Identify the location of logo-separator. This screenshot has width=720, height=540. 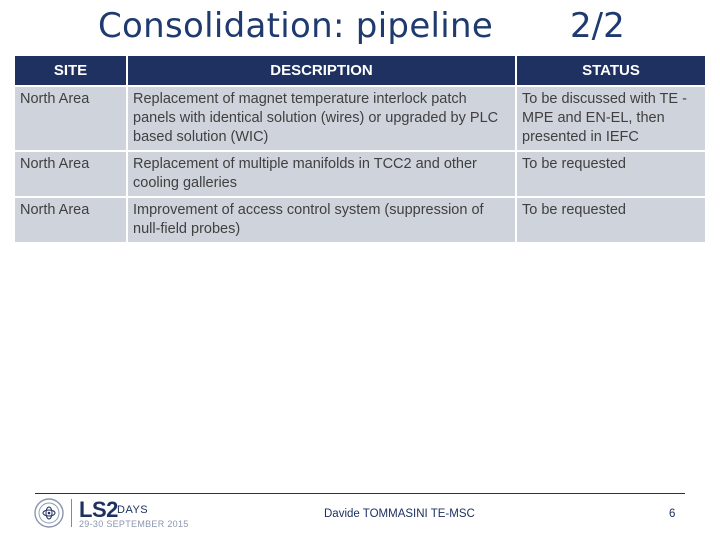
(71, 513).